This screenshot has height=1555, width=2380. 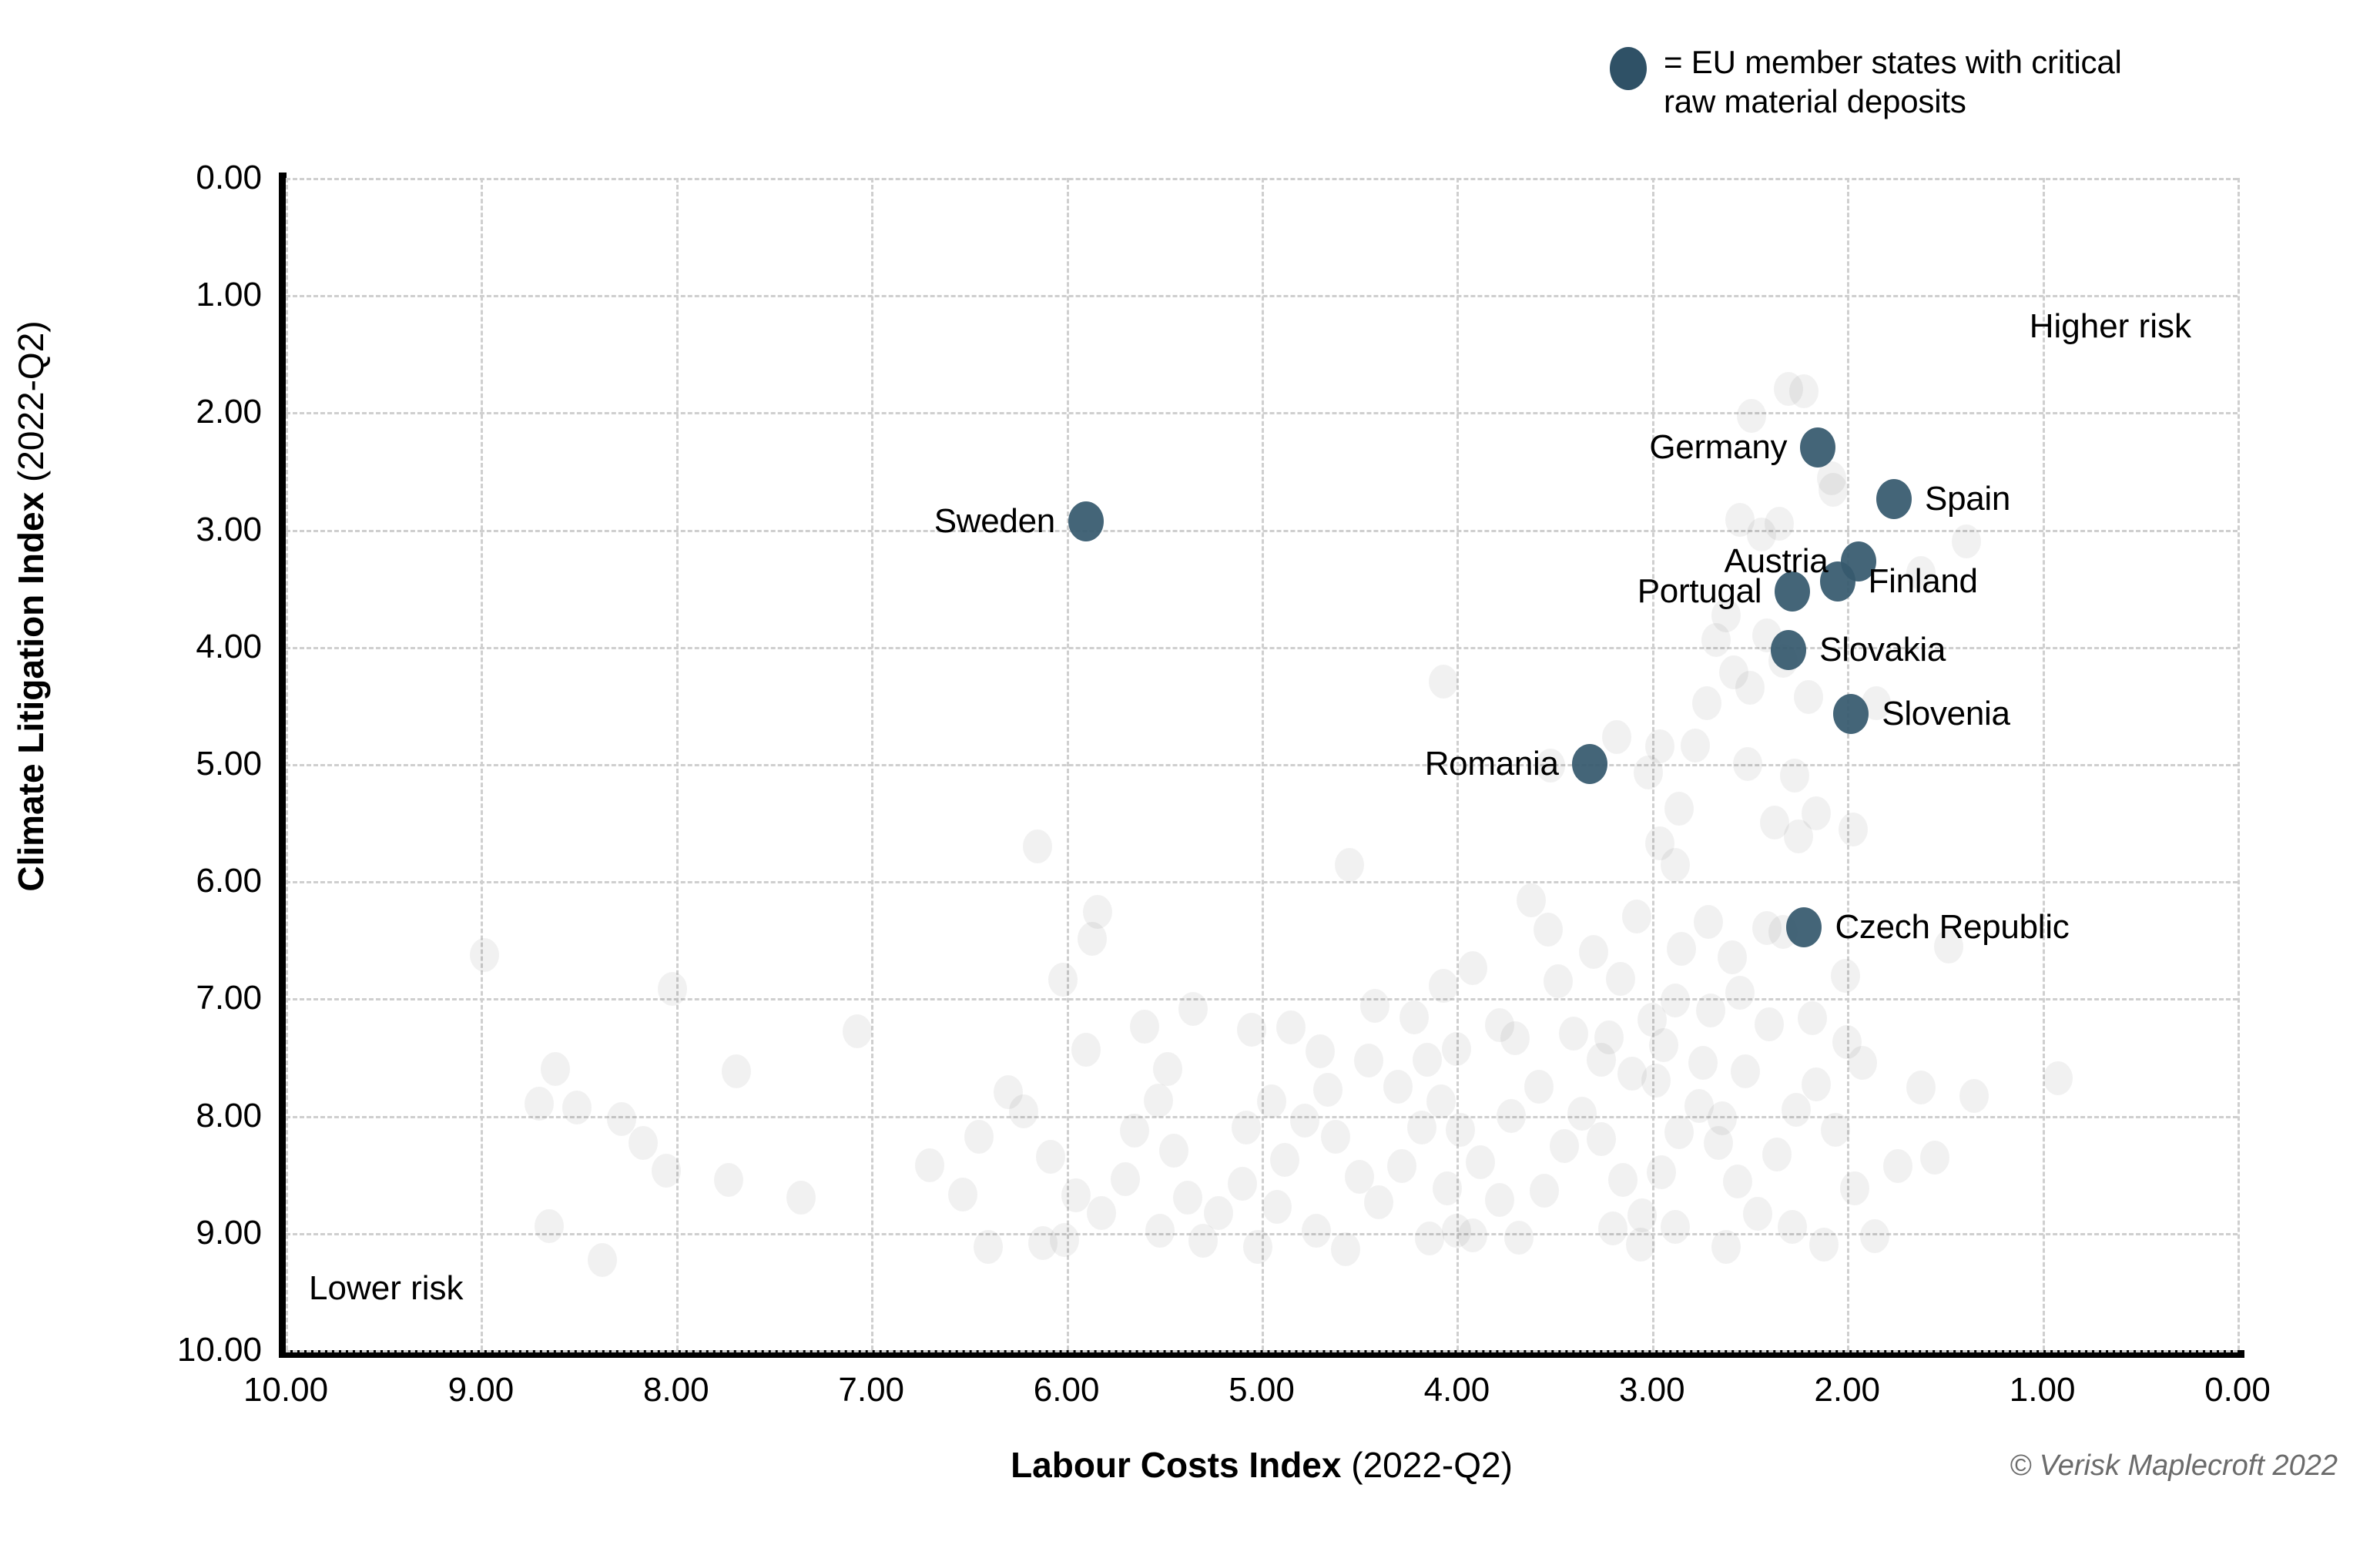 What do you see at coordinates (229, 881) in the screenshot?
I see `y-tick-label: 6.00` at bounding box center [229, 881].